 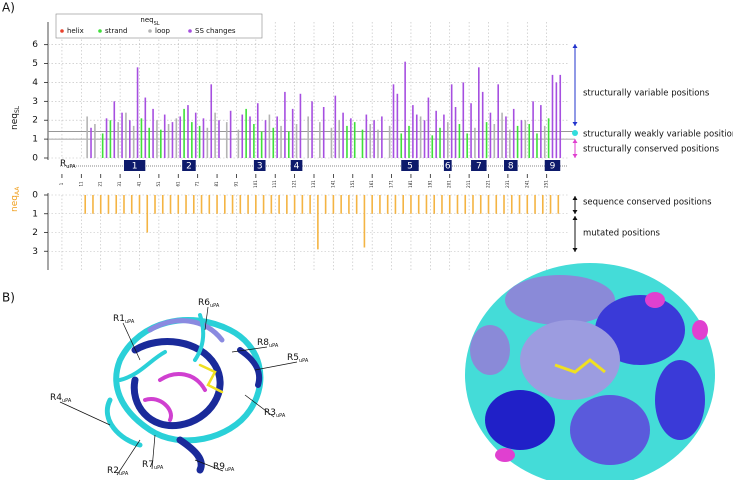 I want to click on x-tick-label: 101, so click(x=255, y=184).